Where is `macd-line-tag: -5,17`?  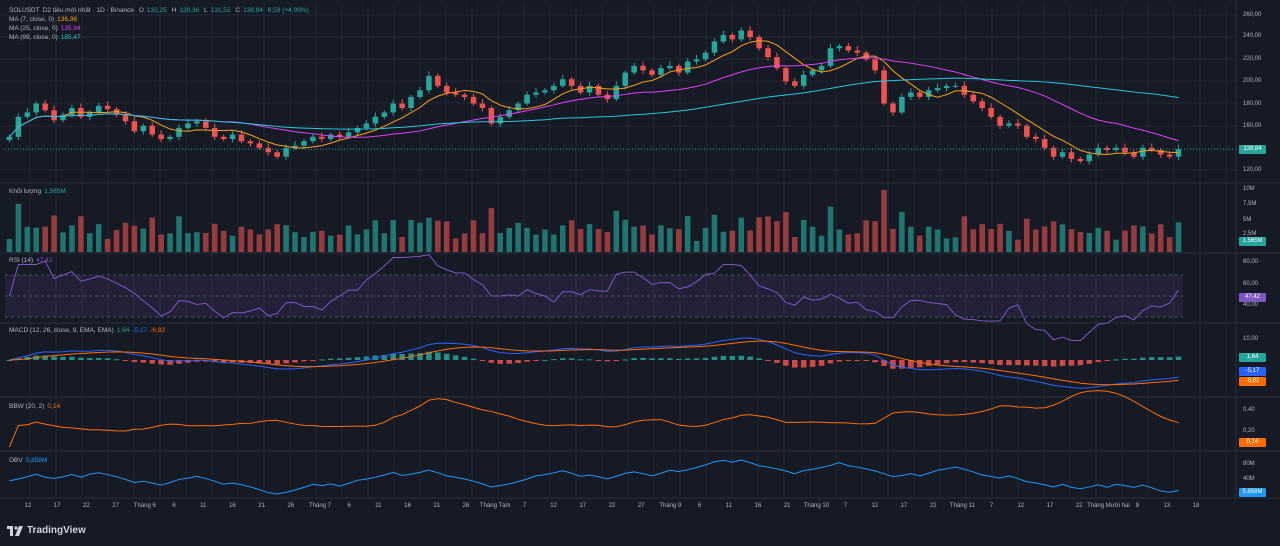
macd-line-tag: -5,17 is located at coordinates (1252, 371).